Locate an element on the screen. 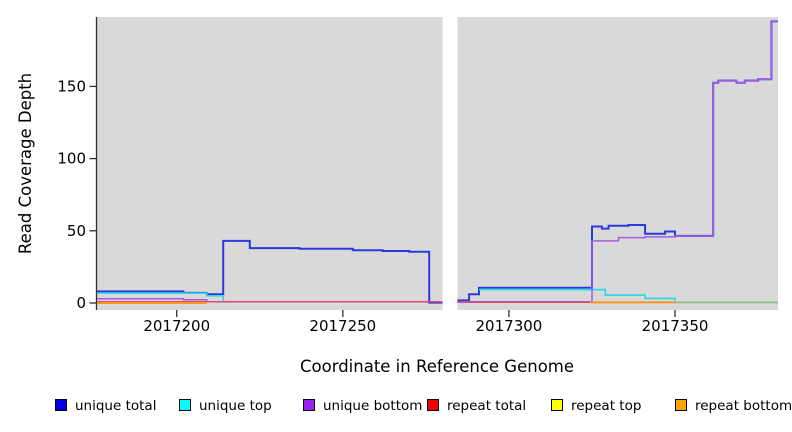  y-tick-label: 150 is located at coordinates (71, 86).